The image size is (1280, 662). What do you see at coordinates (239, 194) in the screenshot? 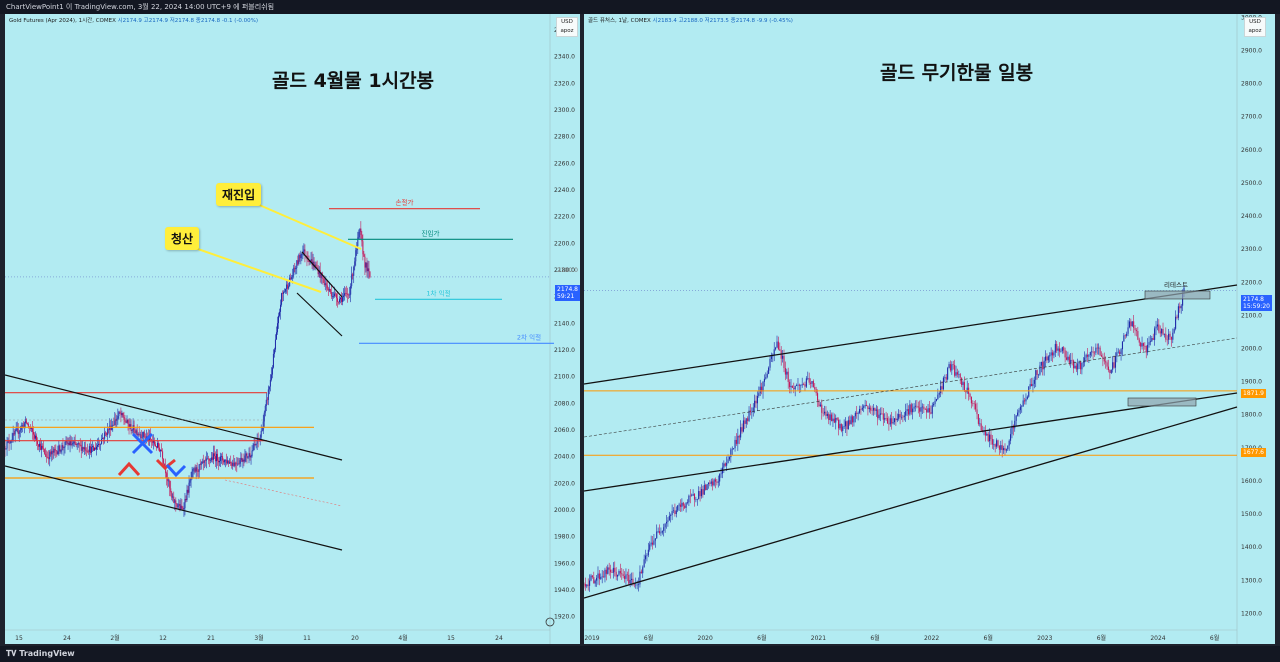
I see `reentry-callout: 재진입` at bounding box center [239, 194].